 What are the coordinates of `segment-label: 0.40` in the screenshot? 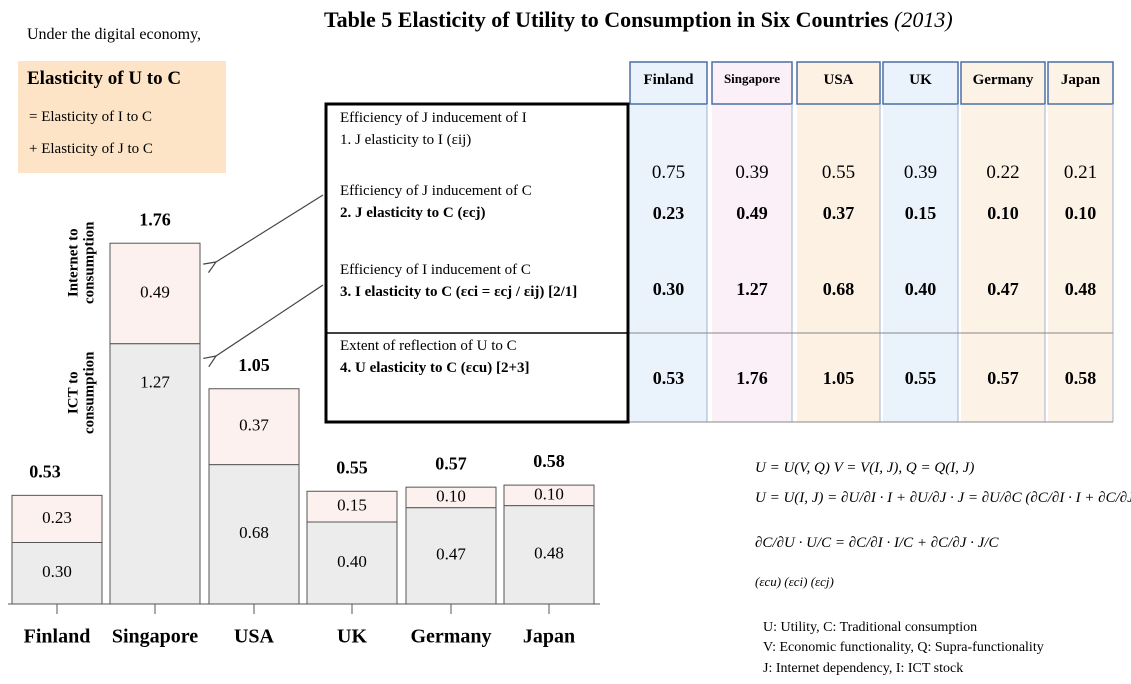 It's located at (352, 561).